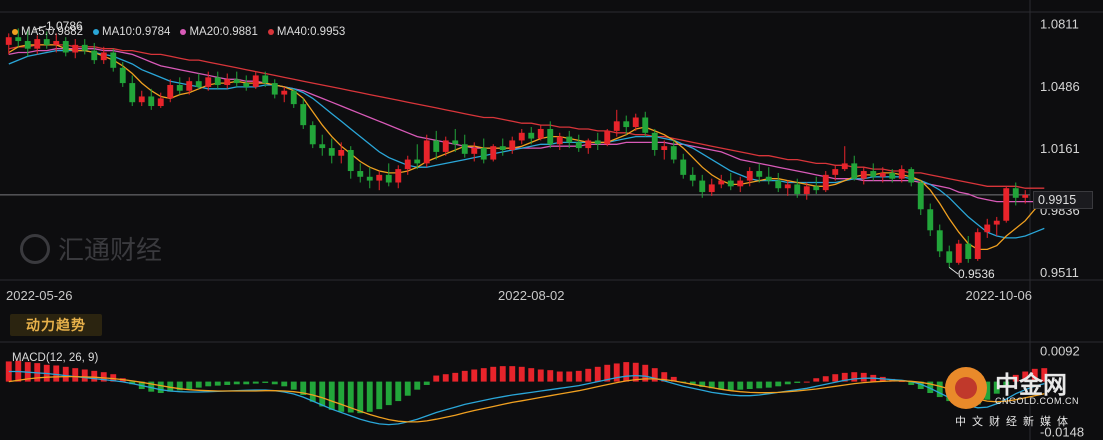 The image size is (1103, 440). I want to click on current-price-value: 0.9915, so click(1057, 200).